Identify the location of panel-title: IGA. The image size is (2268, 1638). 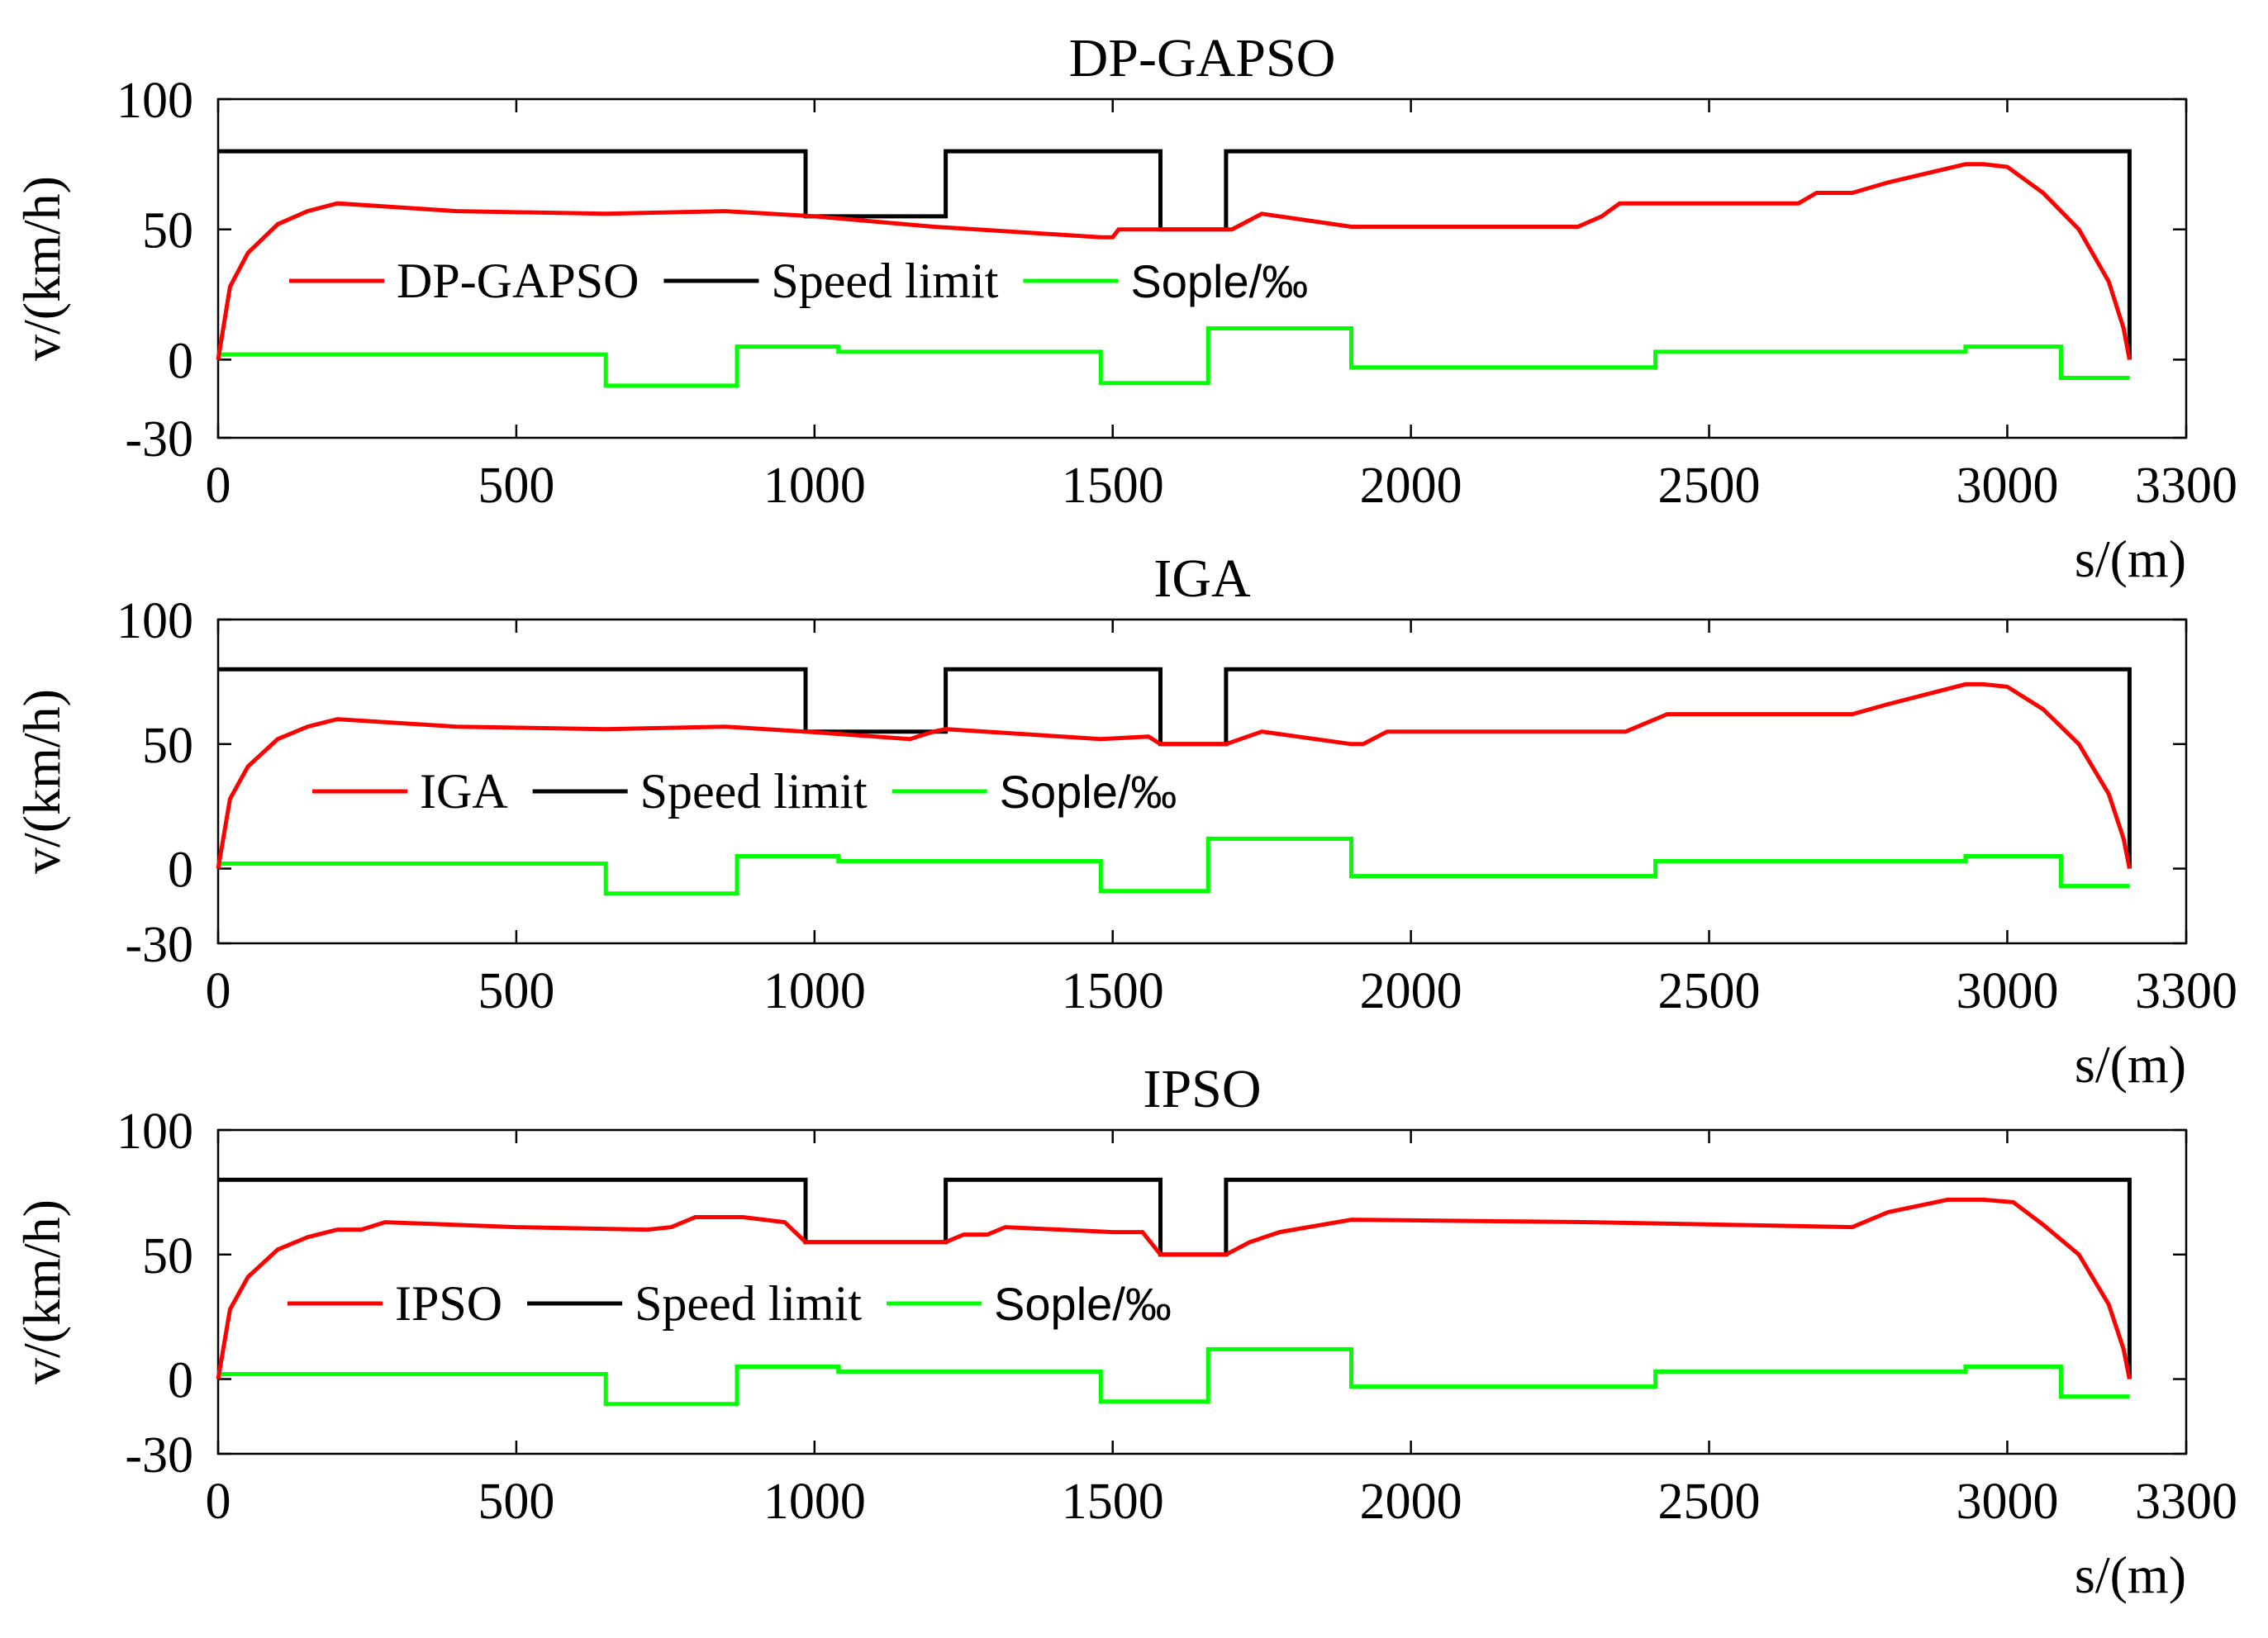
(1202, 578).